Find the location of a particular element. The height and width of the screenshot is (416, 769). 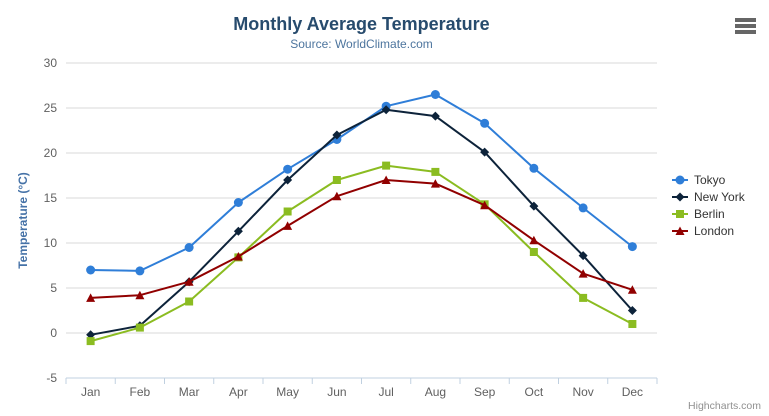

legend-marker-icon-square is located at coordinates (680, 213).